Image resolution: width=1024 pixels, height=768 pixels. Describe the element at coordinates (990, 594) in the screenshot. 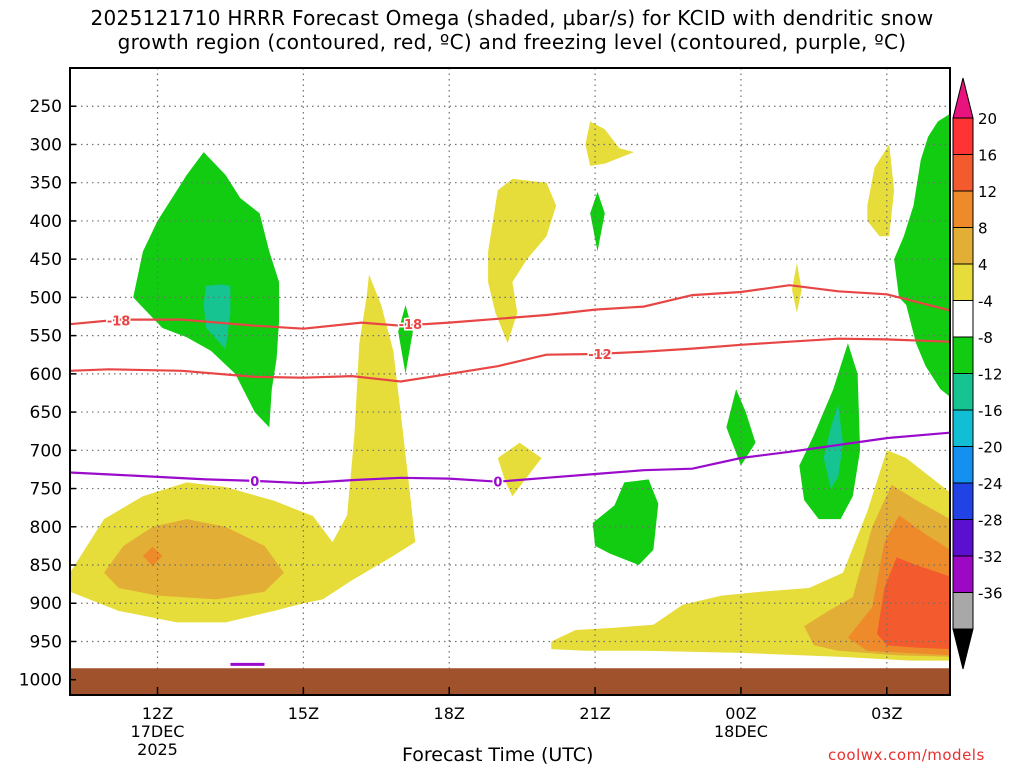

I see `colorbar-label-14: -36` at that location.